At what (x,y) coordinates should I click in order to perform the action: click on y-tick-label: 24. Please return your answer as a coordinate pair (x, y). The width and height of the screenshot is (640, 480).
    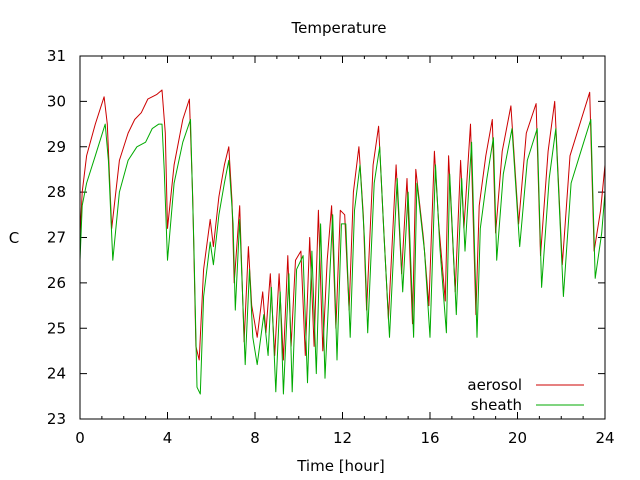
    Looking at the image, I should click on (56, 374).